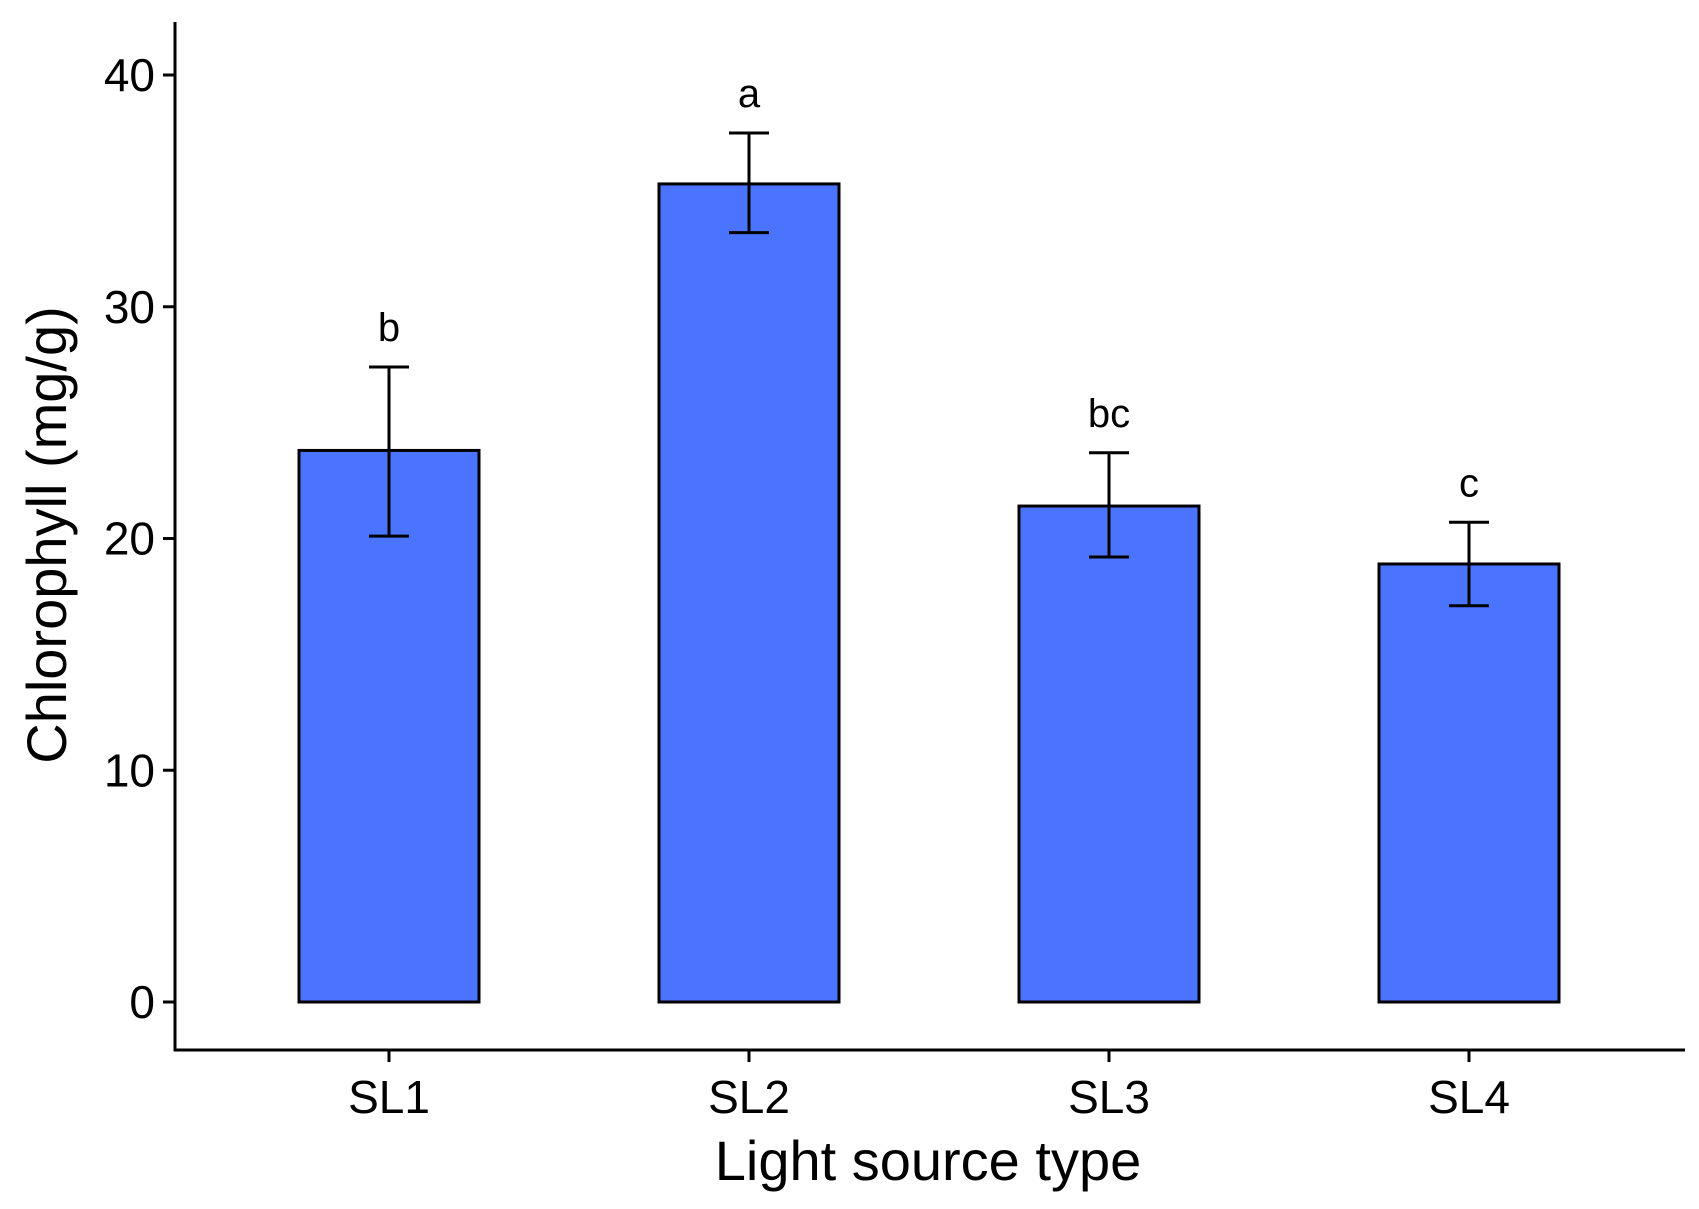 The image size is (1699, 1209). Describe the element at coordinates (1469, 564) in the screenshot. I see `error-bar-sl4` at that location.